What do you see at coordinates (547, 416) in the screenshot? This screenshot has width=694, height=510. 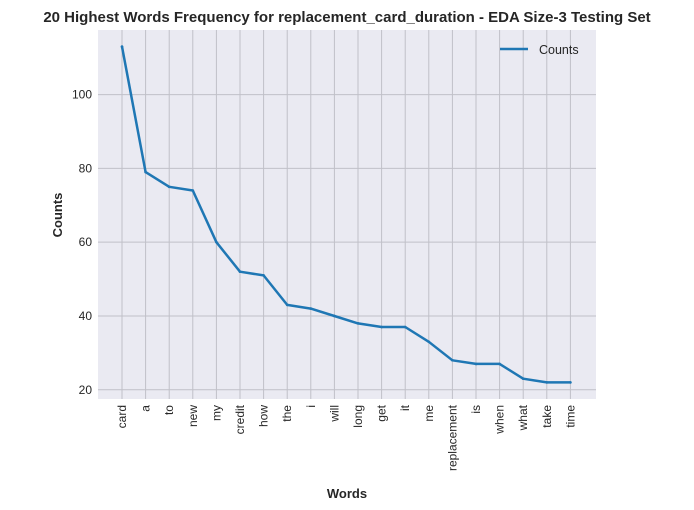 I see `x-tick-label: take` at bounding box center [547, 416].